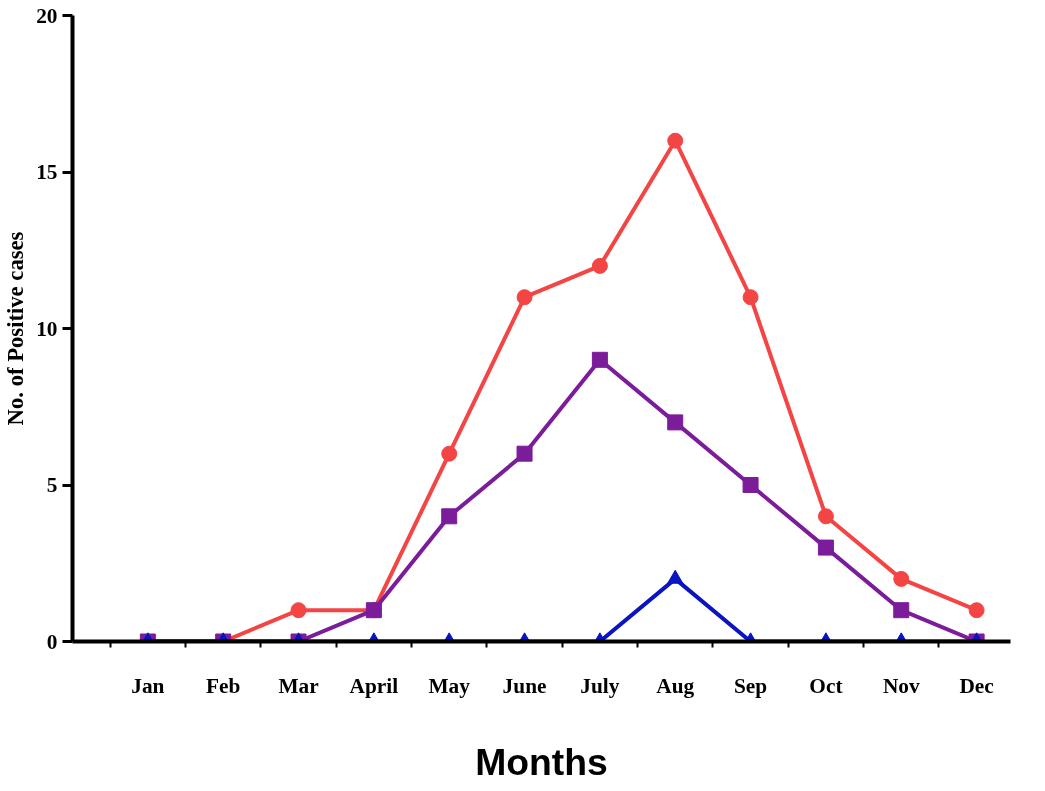 This screenshot has width=1045, height=791. I want to click on x-tick-label: Jan, so click(148, 685).